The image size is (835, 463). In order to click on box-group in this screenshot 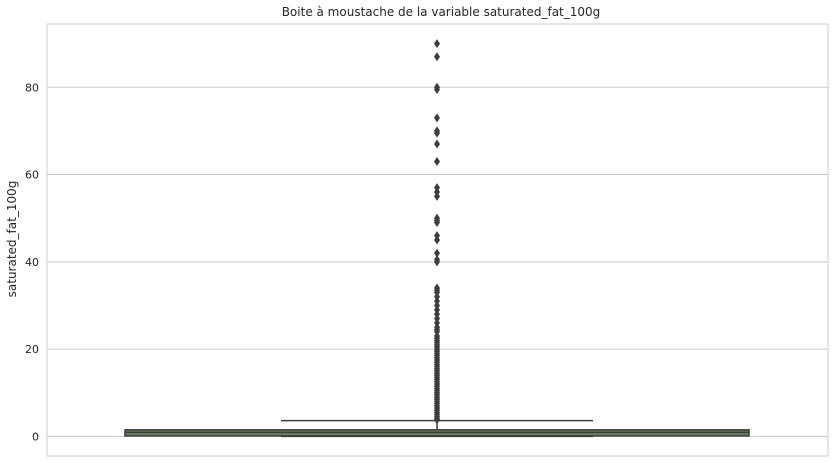, I will do `click(437, 428)`.